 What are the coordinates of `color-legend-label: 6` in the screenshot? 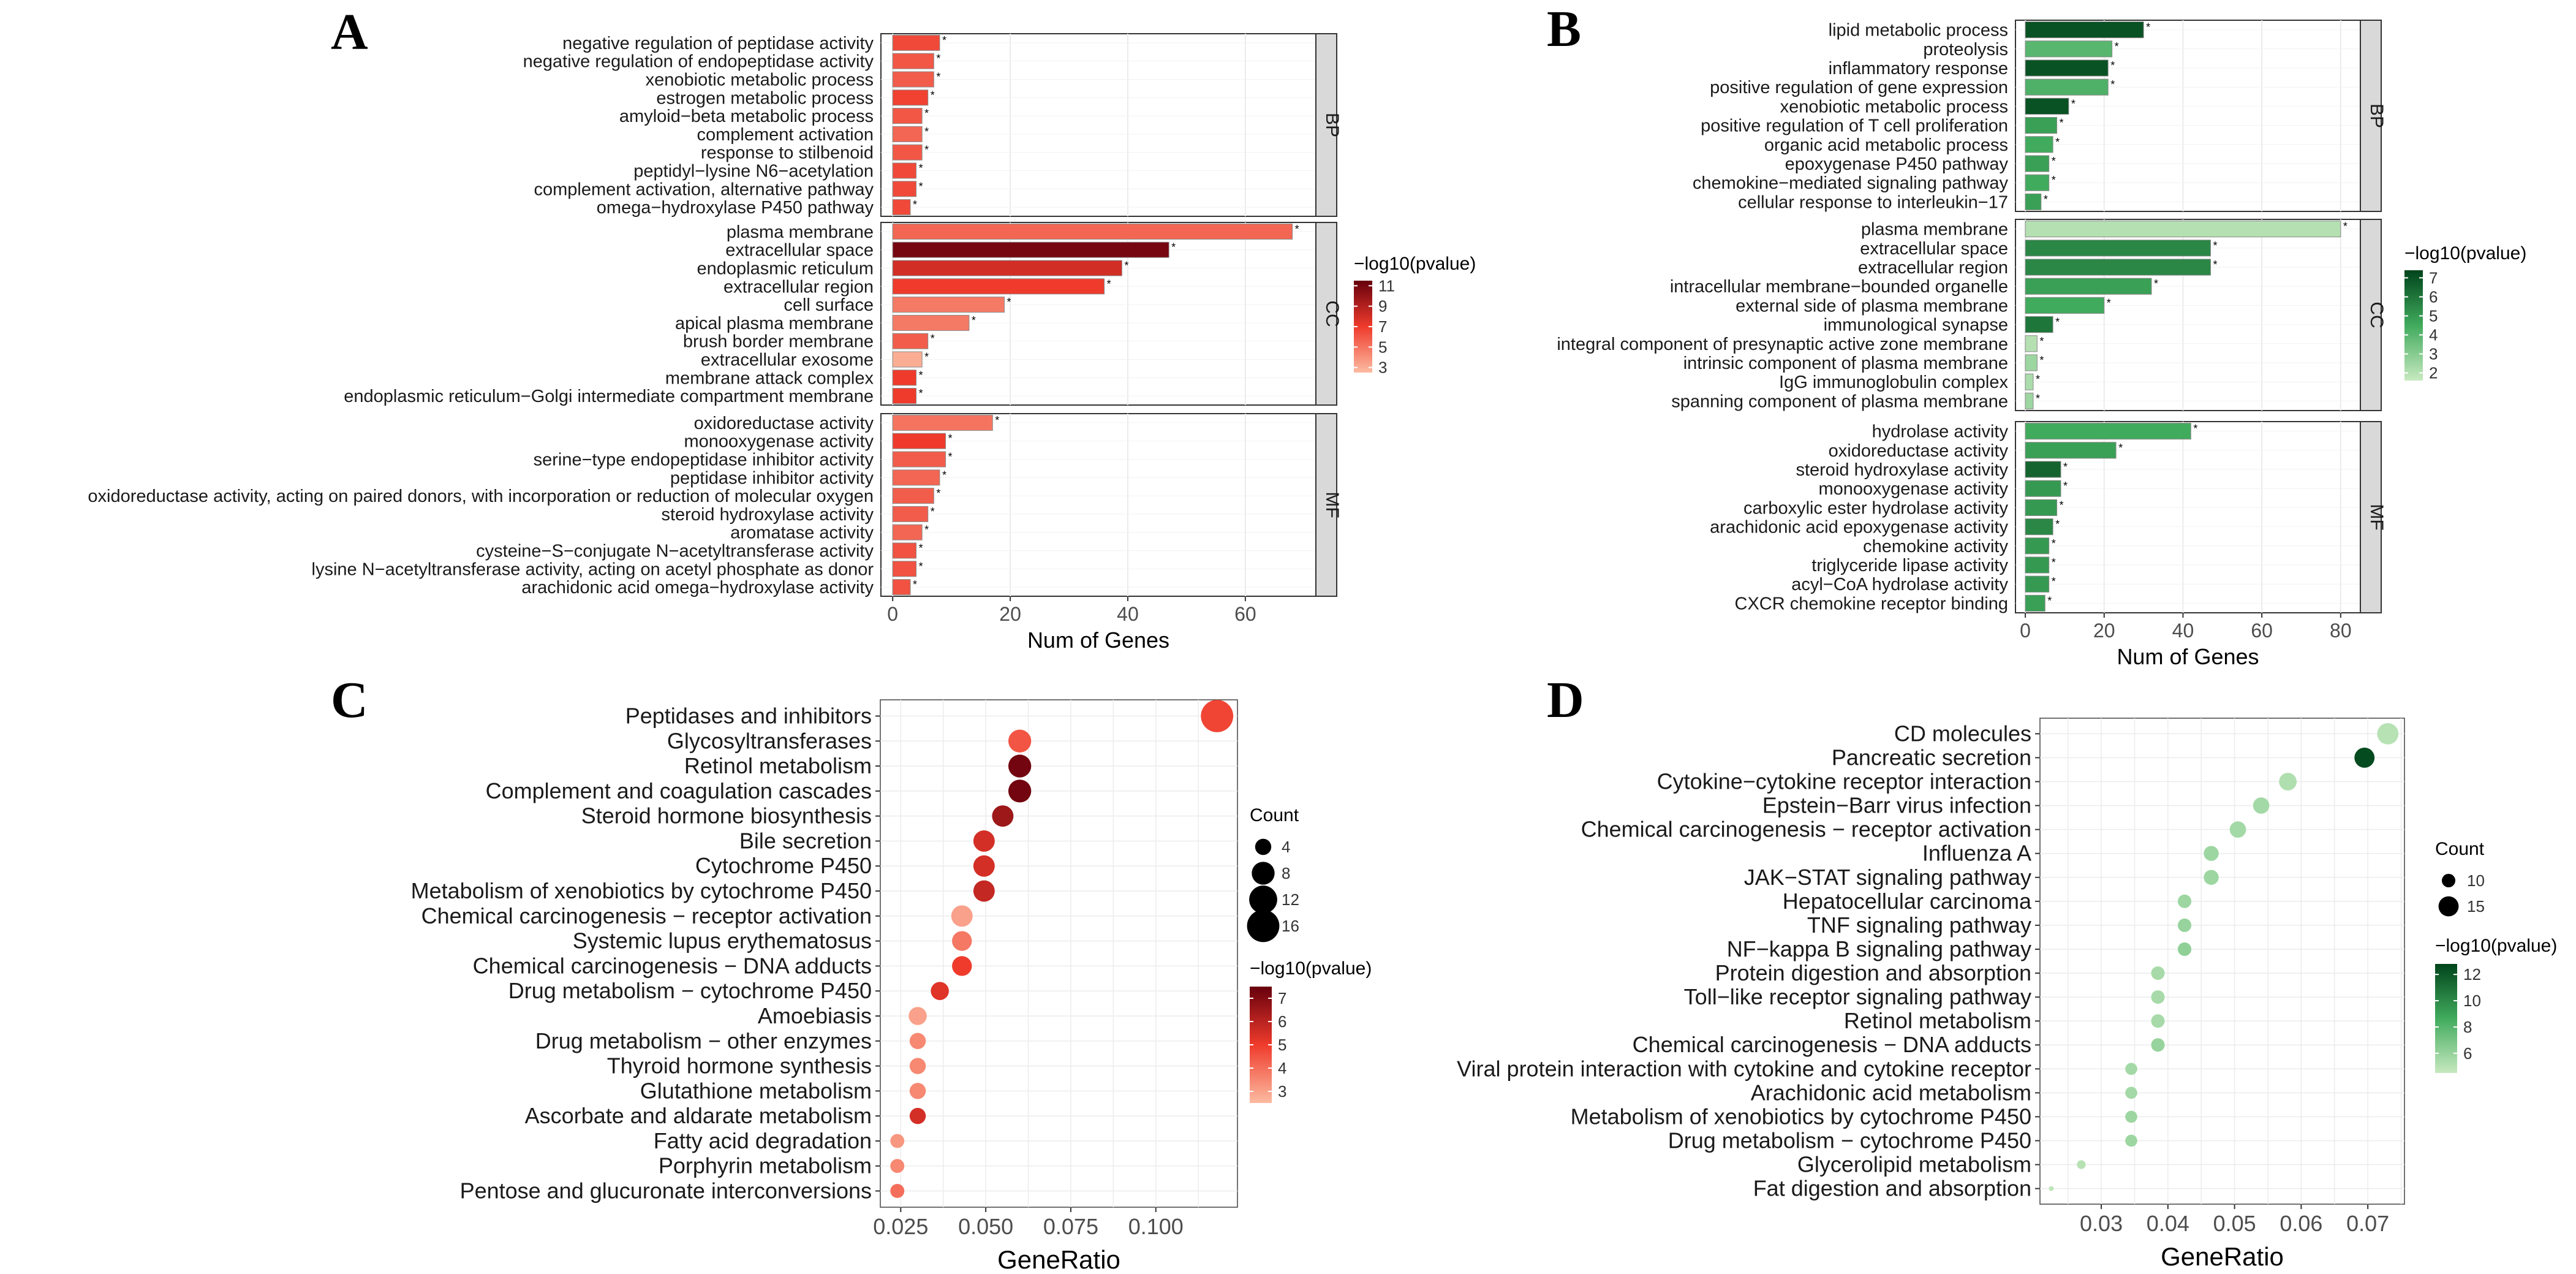 It's located at (1282, 1021).